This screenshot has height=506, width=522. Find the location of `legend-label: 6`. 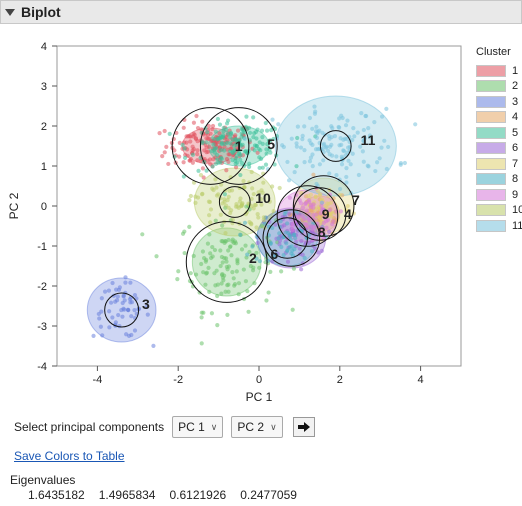

legend-label: 6 is located at coordinates (515, 148).